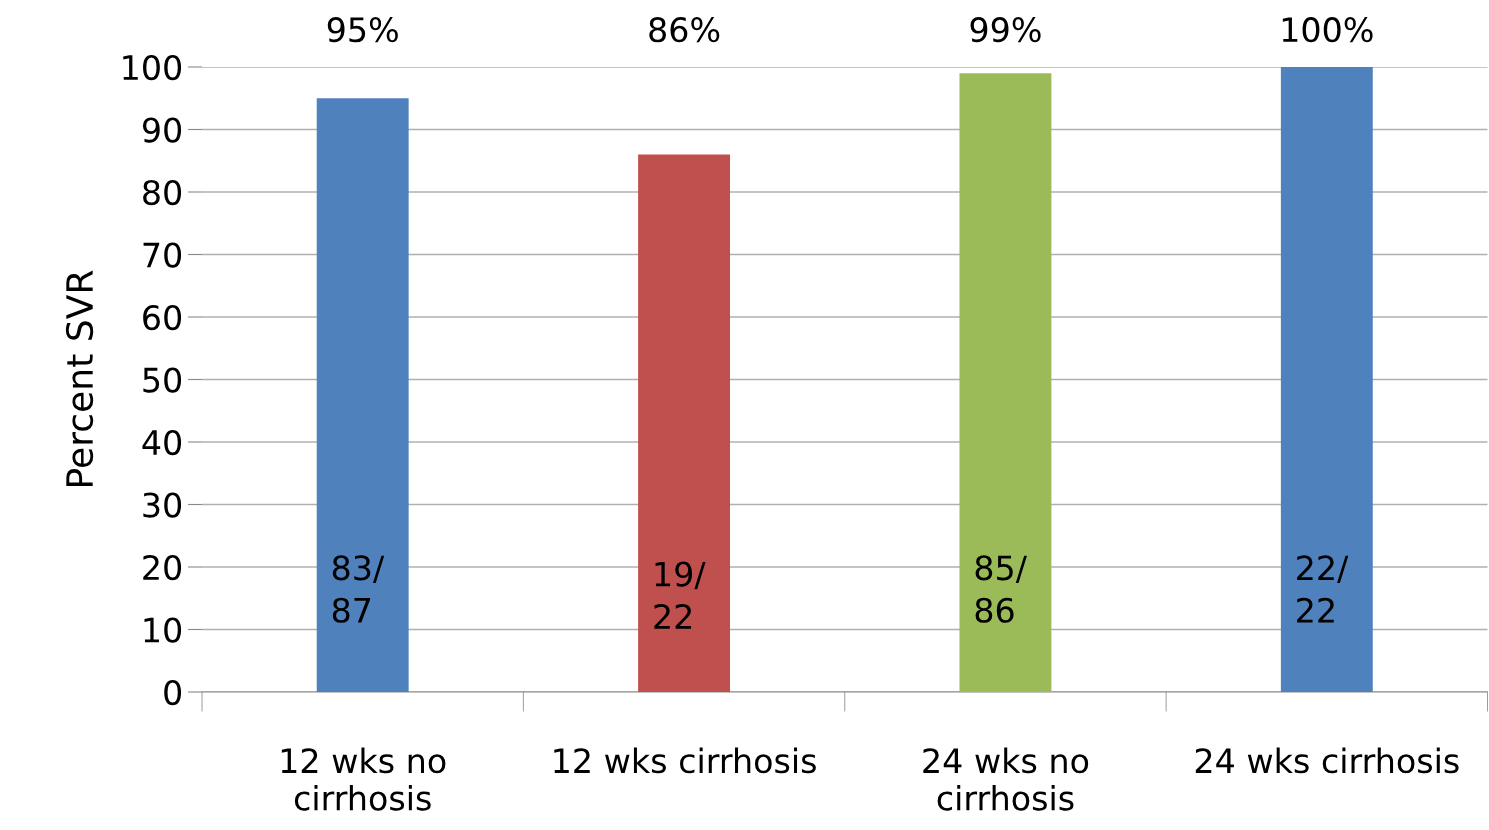 This screenshot has height=830, width=1489. What do you see at coordinates (1327, 30) in the screenshot?
I see `text: 100%` at bounding box center [1327, 30].